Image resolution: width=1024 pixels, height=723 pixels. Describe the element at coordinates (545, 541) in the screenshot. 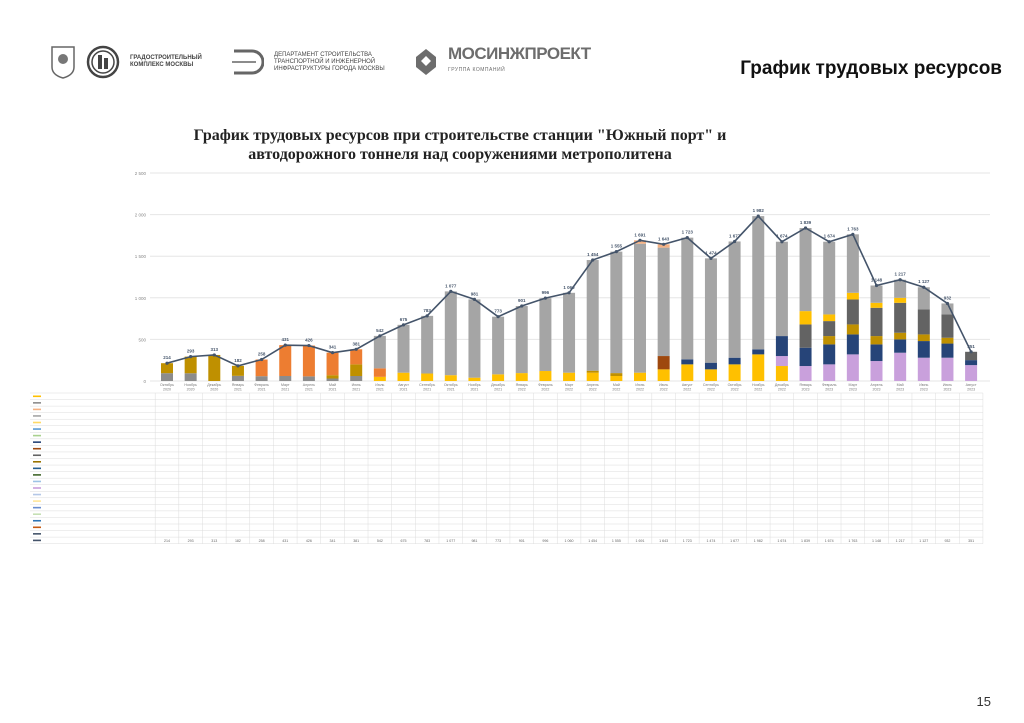

I see `table-total-cell: 996` at that location.